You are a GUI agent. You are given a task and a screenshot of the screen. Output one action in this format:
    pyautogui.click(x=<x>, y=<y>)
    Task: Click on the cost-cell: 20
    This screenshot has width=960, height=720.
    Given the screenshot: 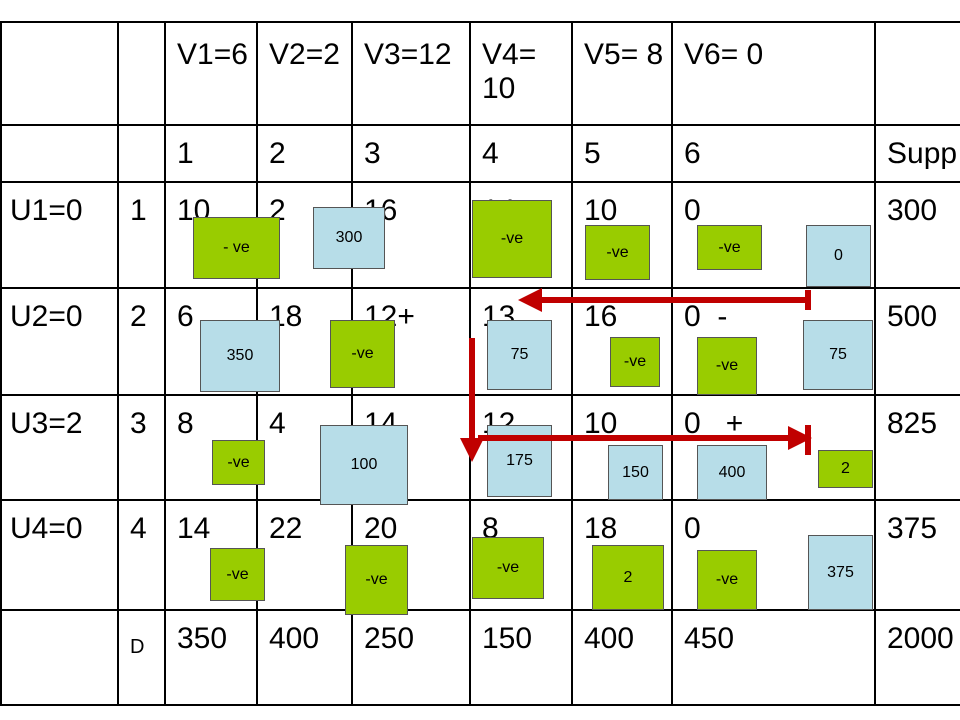 What is the action you would take?
    pyautogui.click(x=381, y=528)
    